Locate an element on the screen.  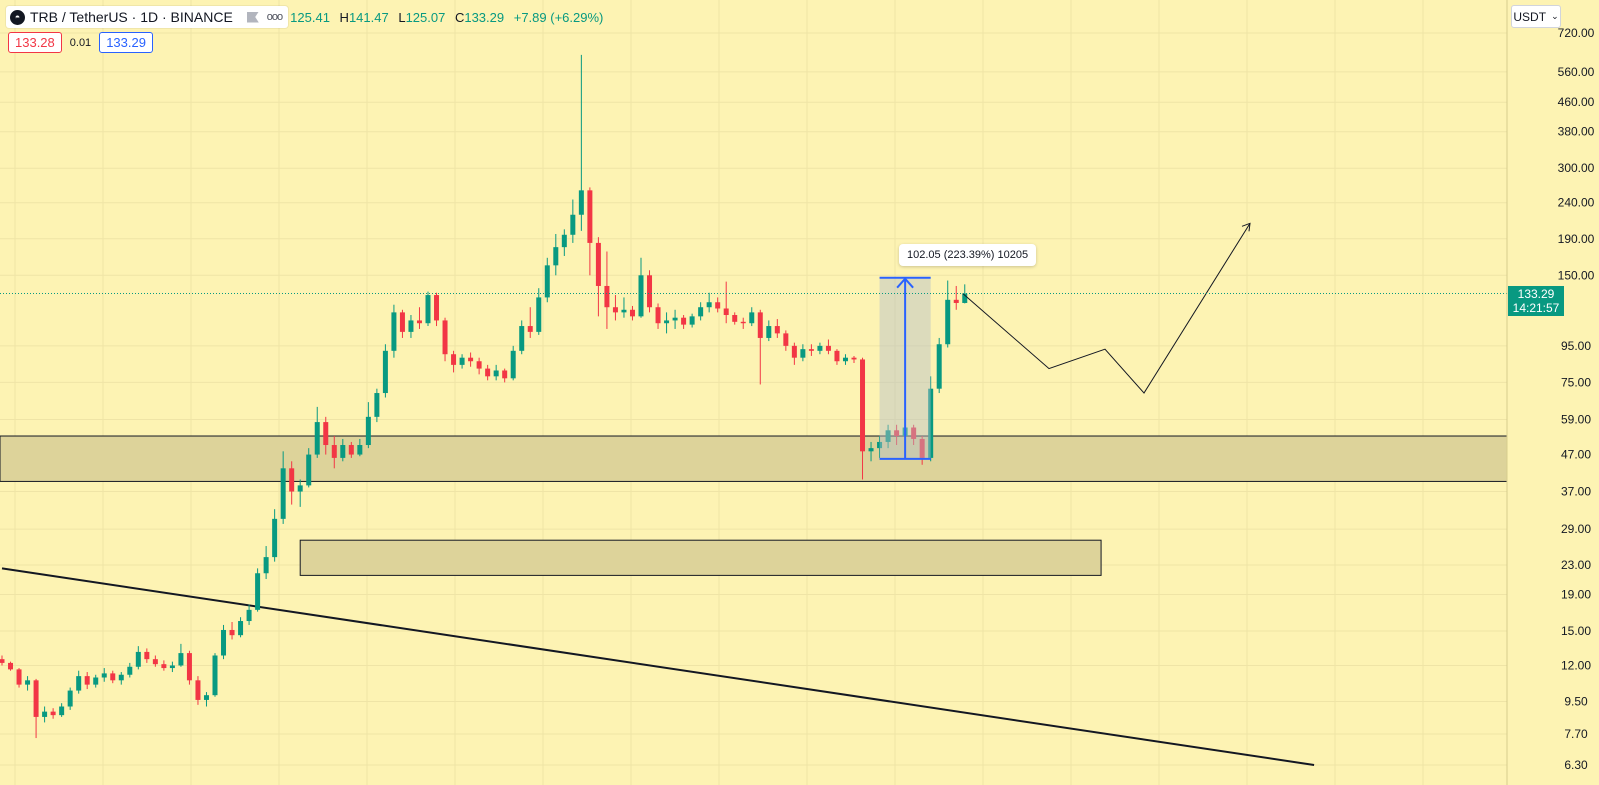
price-tick-label: 6.30 is located at coordinates (1576, 765).